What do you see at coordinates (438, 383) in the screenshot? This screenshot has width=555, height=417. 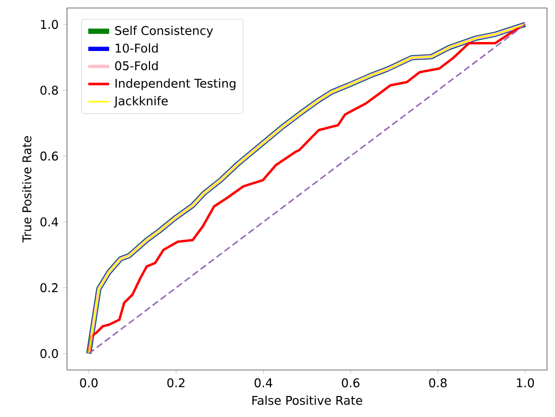 I see `x-tick-label: 0.8` at bounding box center [438, 383].